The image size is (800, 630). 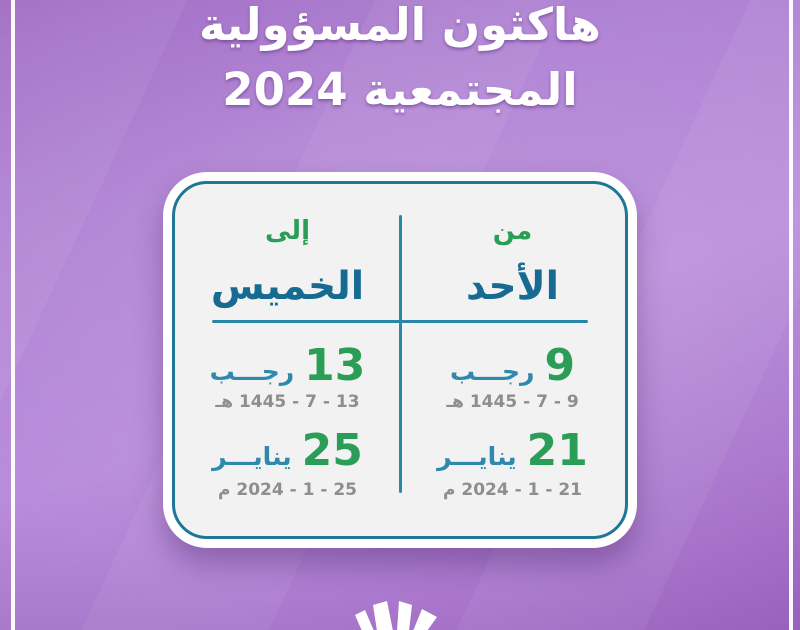 What do you see at coordinates (400, 354) in the screenshot?
I see `vertical-divider` at bounding box center [400, 354].